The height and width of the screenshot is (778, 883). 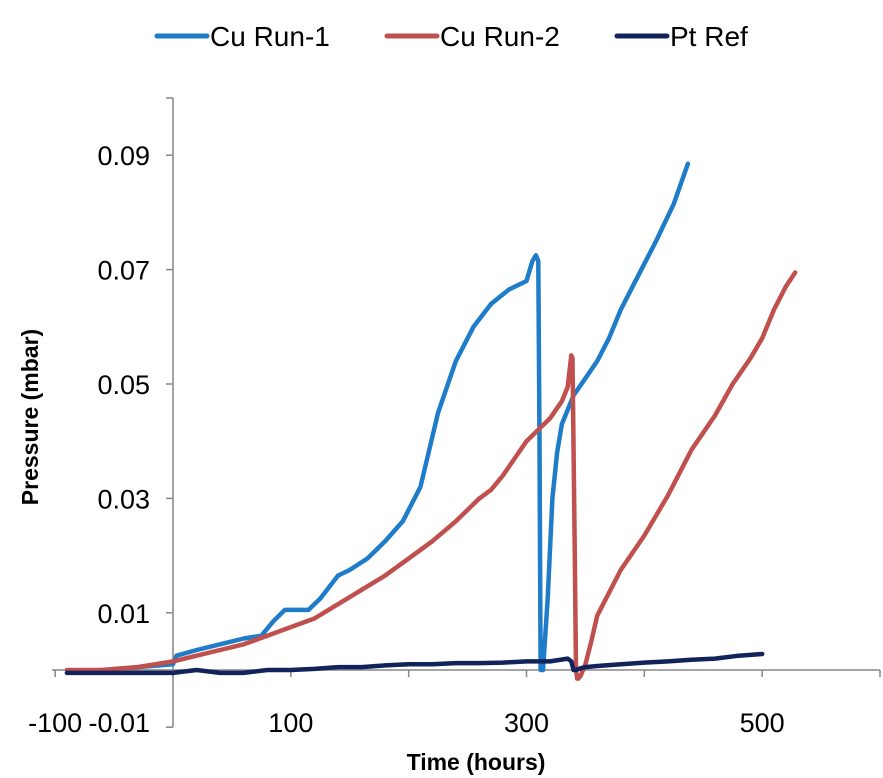 What do you see at coordinates (526, 723) in the screenshot?
I see `x-tick-label: 300` at bounding box center [526, 723].